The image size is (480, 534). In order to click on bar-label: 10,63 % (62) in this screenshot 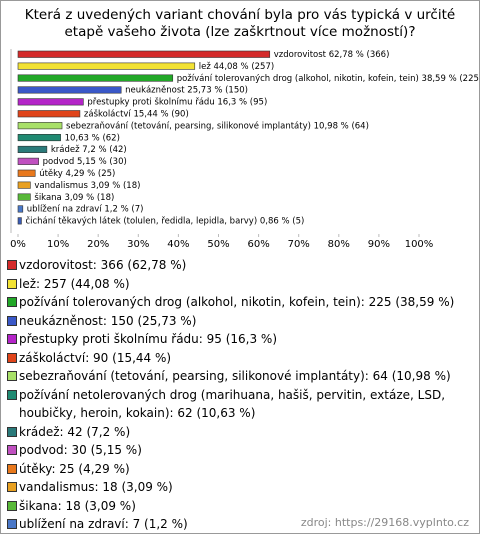, I will do `click(92, 138)`.